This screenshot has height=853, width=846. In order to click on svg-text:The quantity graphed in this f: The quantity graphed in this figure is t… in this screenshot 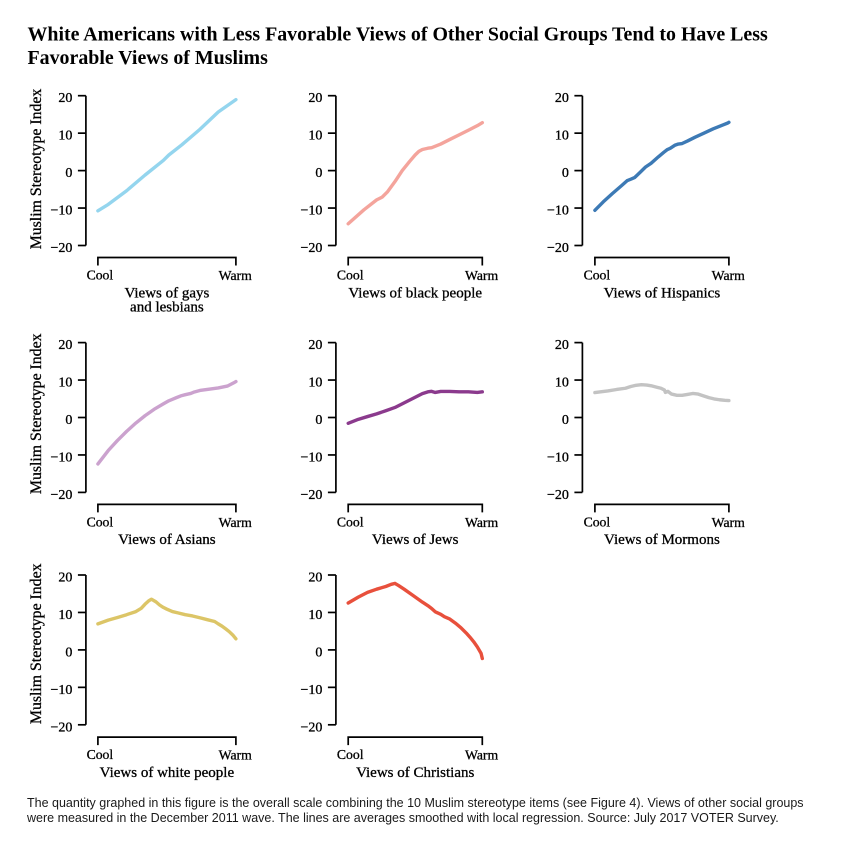, I will do `click(415, 803)`.